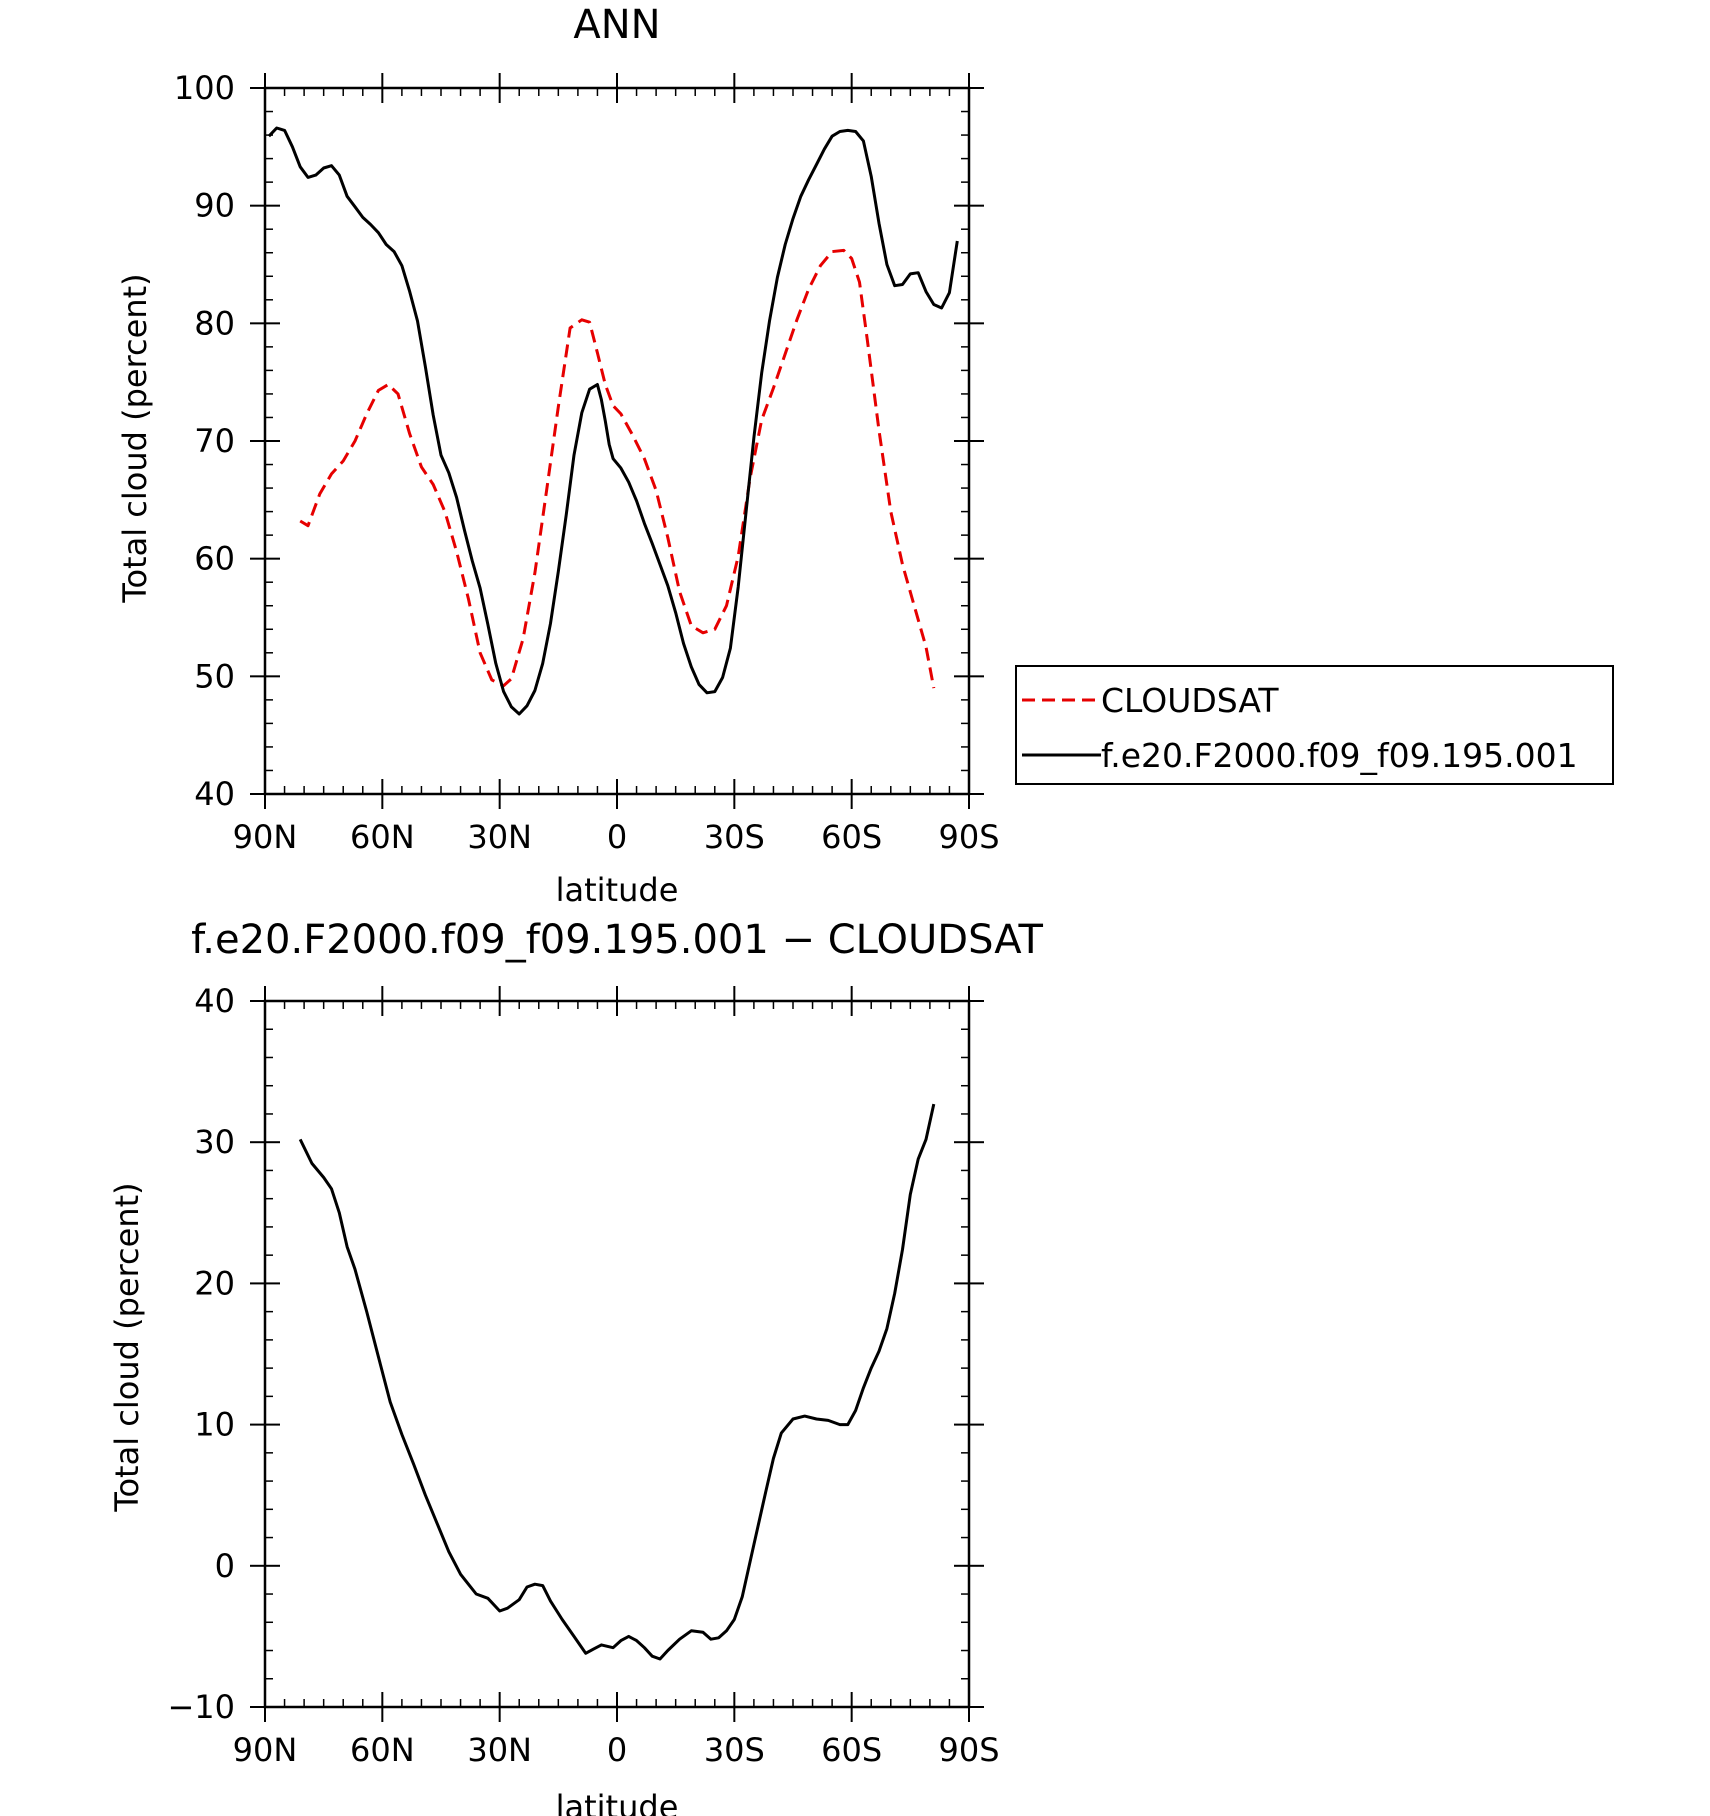 The width and height of the screenshot is (1710, 1816). What do you see at coordinates (214, 441) in the screenshot?
I see `top-y-tick-label: 70` at bounding box center [214, 441].